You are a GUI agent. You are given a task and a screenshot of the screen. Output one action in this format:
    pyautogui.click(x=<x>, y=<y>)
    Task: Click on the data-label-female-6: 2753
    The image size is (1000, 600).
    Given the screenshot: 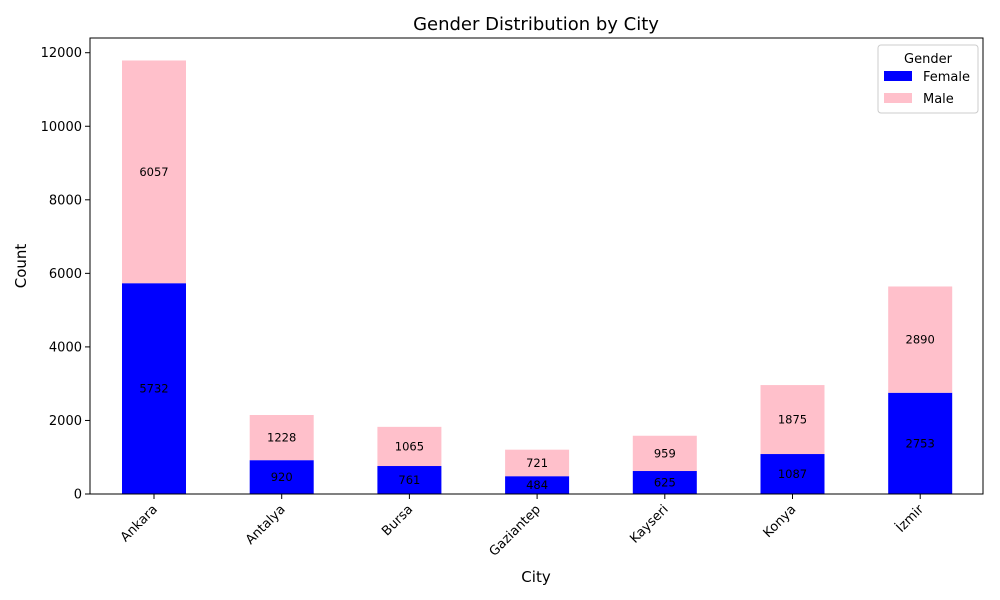 What is the action you would take?
    pyautogui.click(x=920, y=443)
    